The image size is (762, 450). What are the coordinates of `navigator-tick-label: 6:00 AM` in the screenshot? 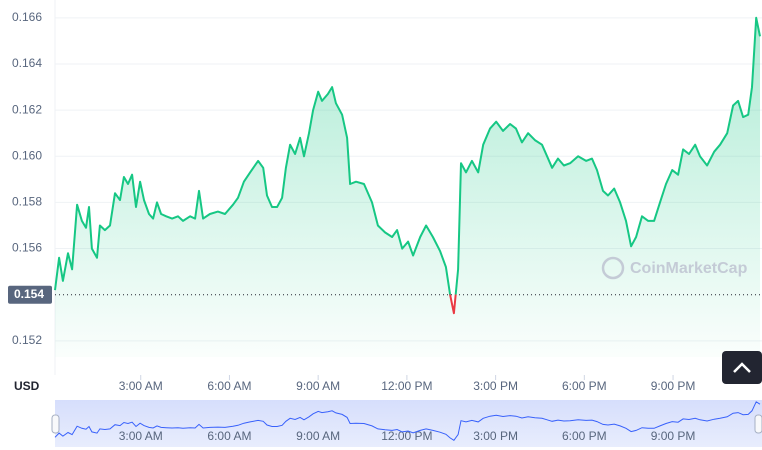 It's located at (229, 436).